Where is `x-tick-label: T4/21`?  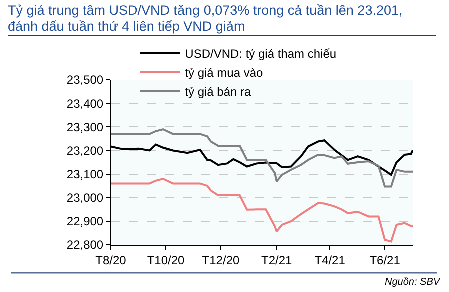 x-tick-label: T4/21 is located at coordinates (330, 260).